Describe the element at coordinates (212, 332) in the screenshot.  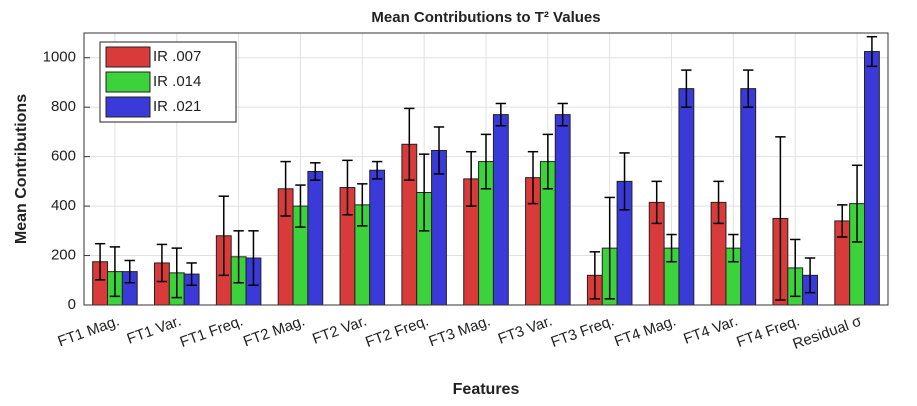
I see `x-tick-label: FT1 Freq.` at that location.